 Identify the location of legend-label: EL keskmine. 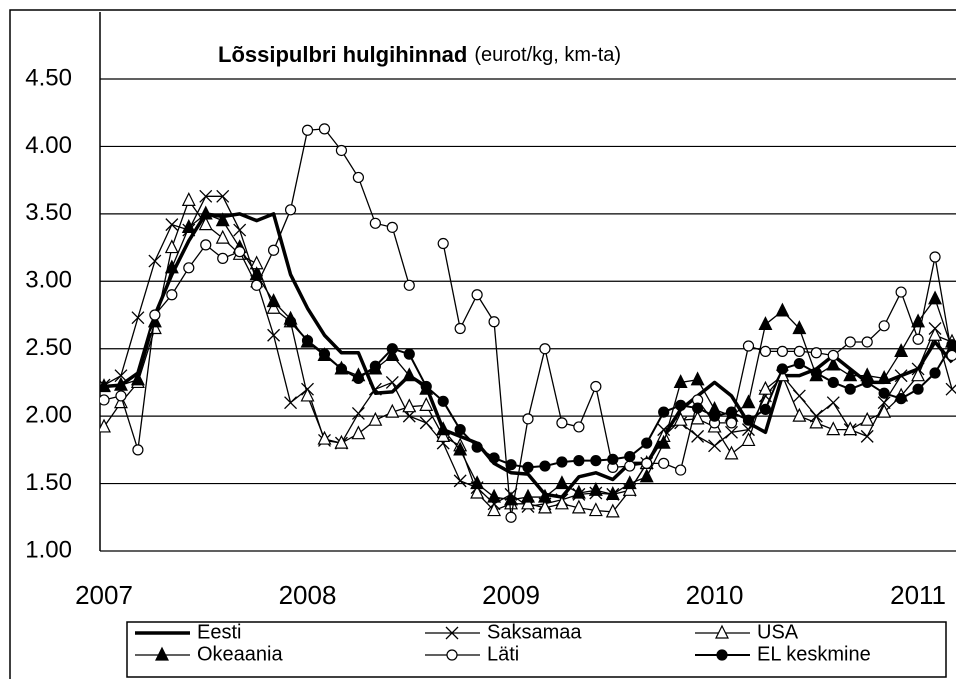
(814, 654).